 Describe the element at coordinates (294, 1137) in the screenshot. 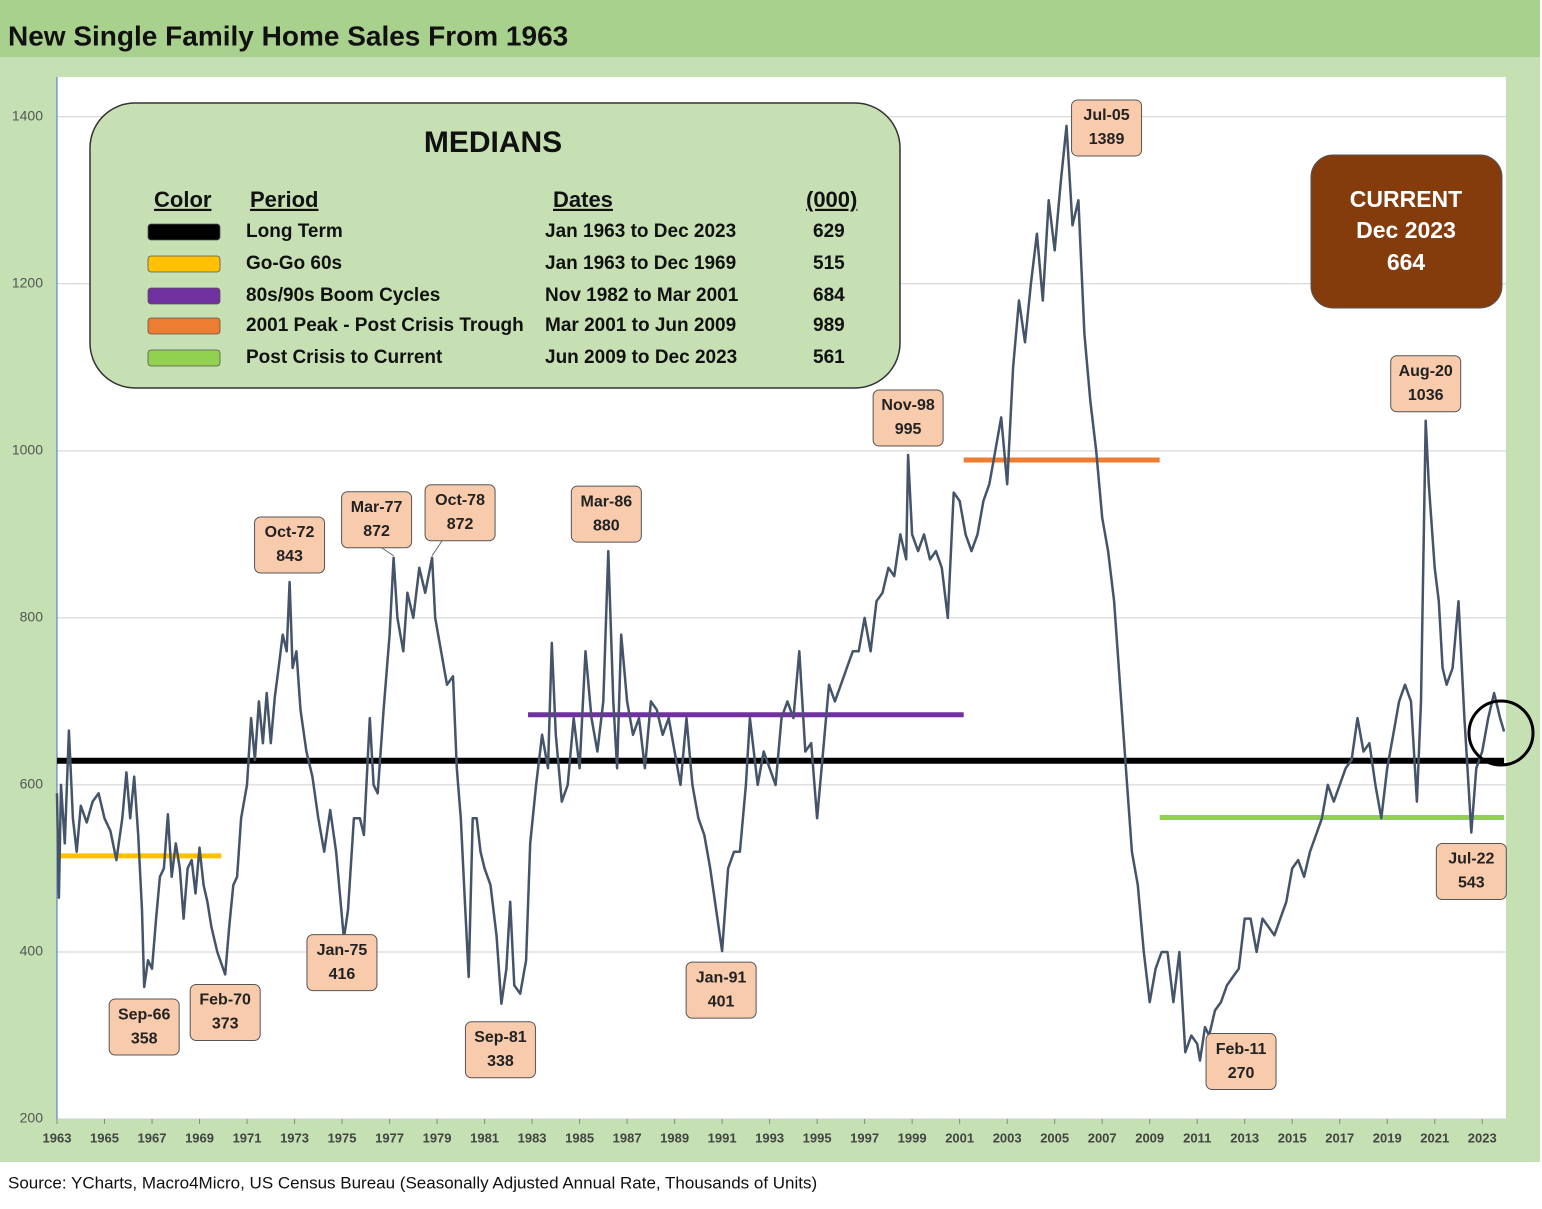

I see `x-tick-label: 1973` at that location.